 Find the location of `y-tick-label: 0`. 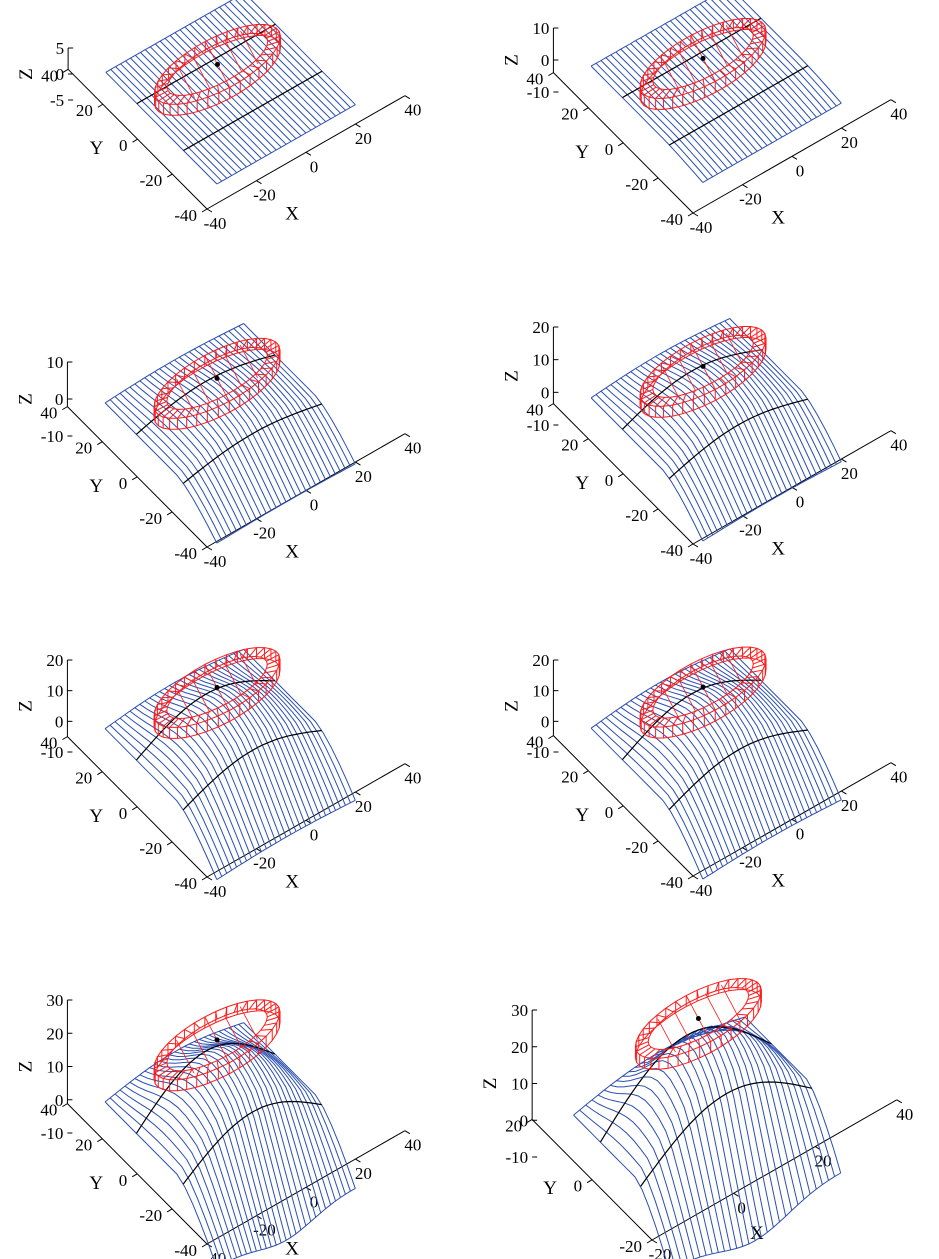

y-tick-label: 0 is located at coordinates (609, 149).